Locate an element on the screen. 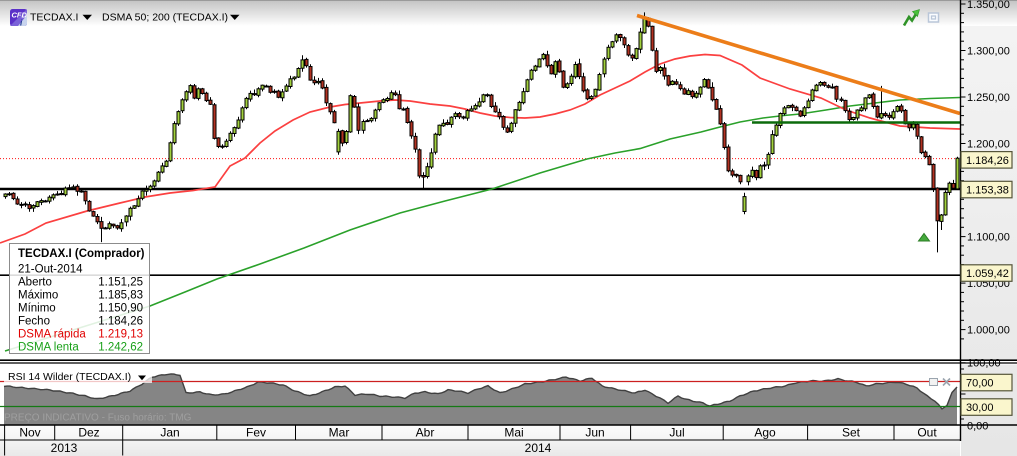  svg-text: CFD is located at coordinates (20, 15).